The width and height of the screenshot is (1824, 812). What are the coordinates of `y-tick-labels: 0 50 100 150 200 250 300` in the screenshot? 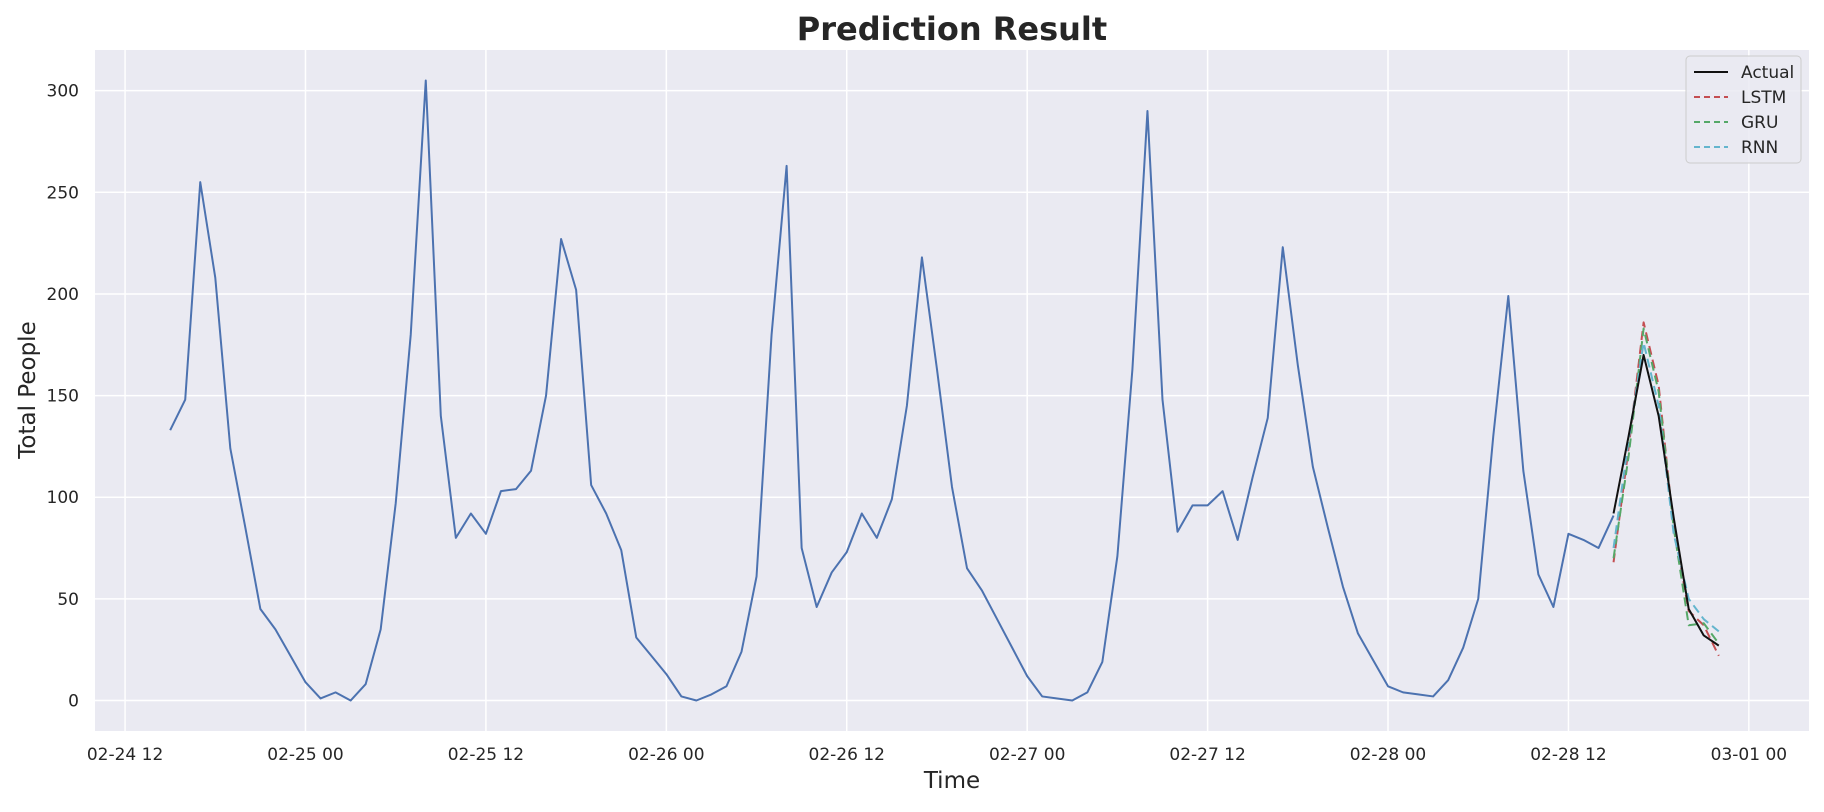 It's located at (63, 397).